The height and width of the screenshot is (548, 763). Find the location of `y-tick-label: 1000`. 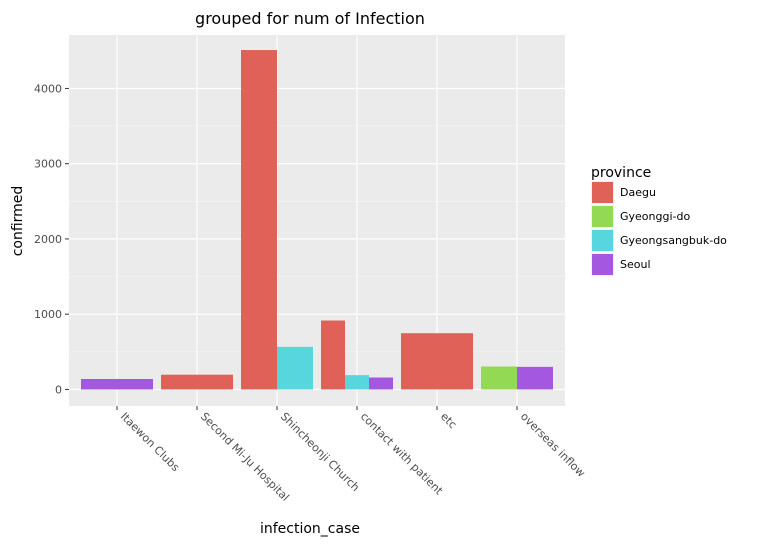

y-tick-label: 1000 is located at coordinates (48, 314).